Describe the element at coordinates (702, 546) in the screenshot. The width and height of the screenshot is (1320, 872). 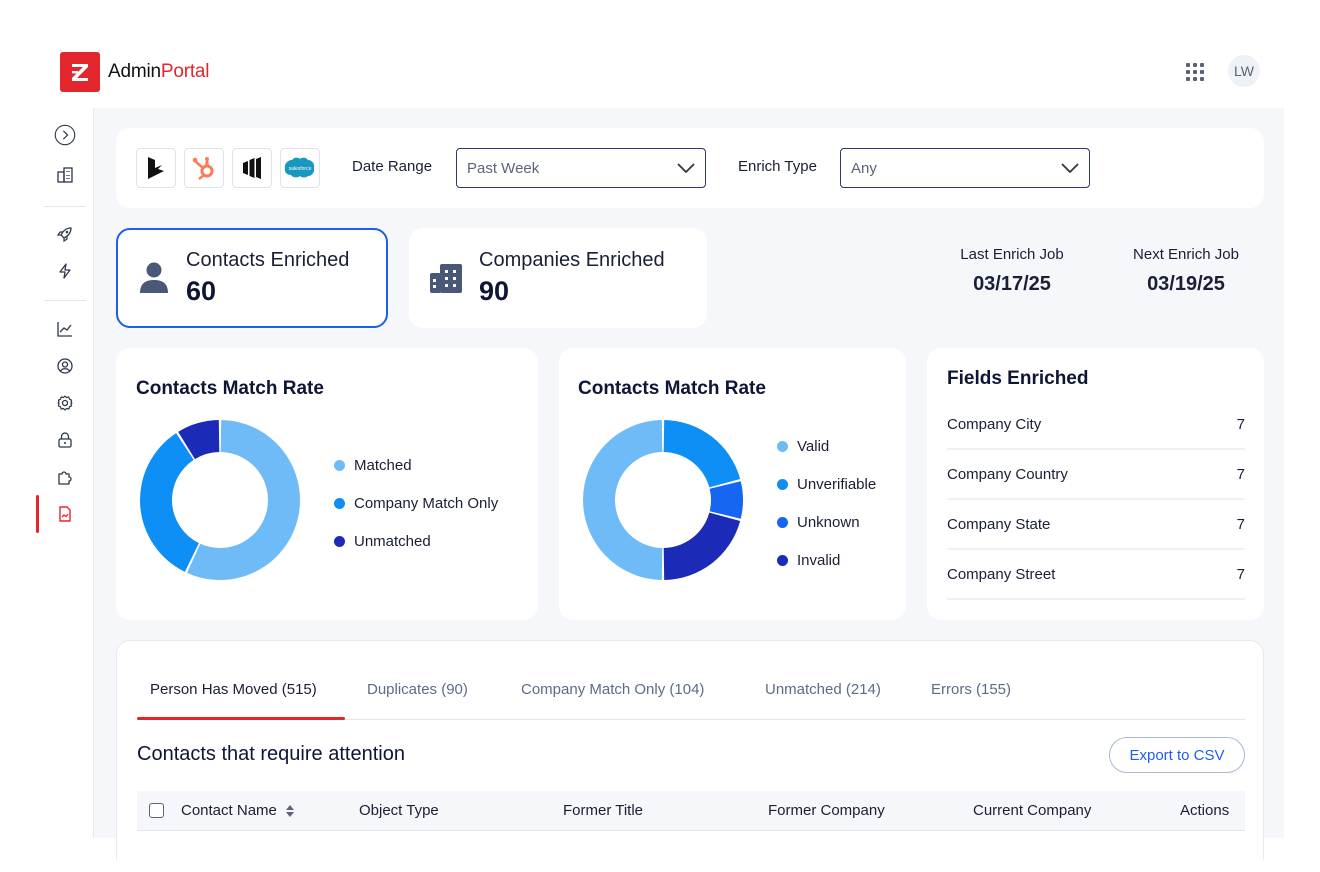
I see `donut-slice-unknown` at that location.